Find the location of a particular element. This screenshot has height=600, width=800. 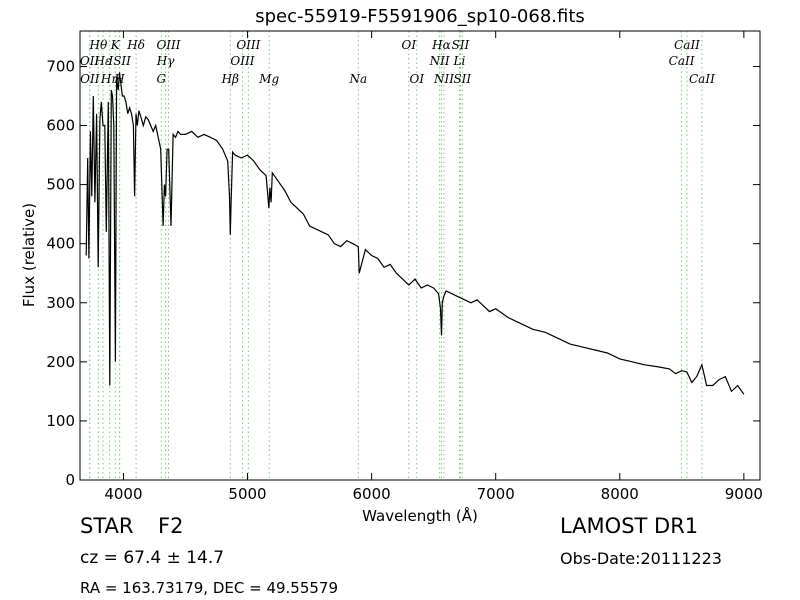

x-tick-label: 6000 is located at coordinates (372, 494).